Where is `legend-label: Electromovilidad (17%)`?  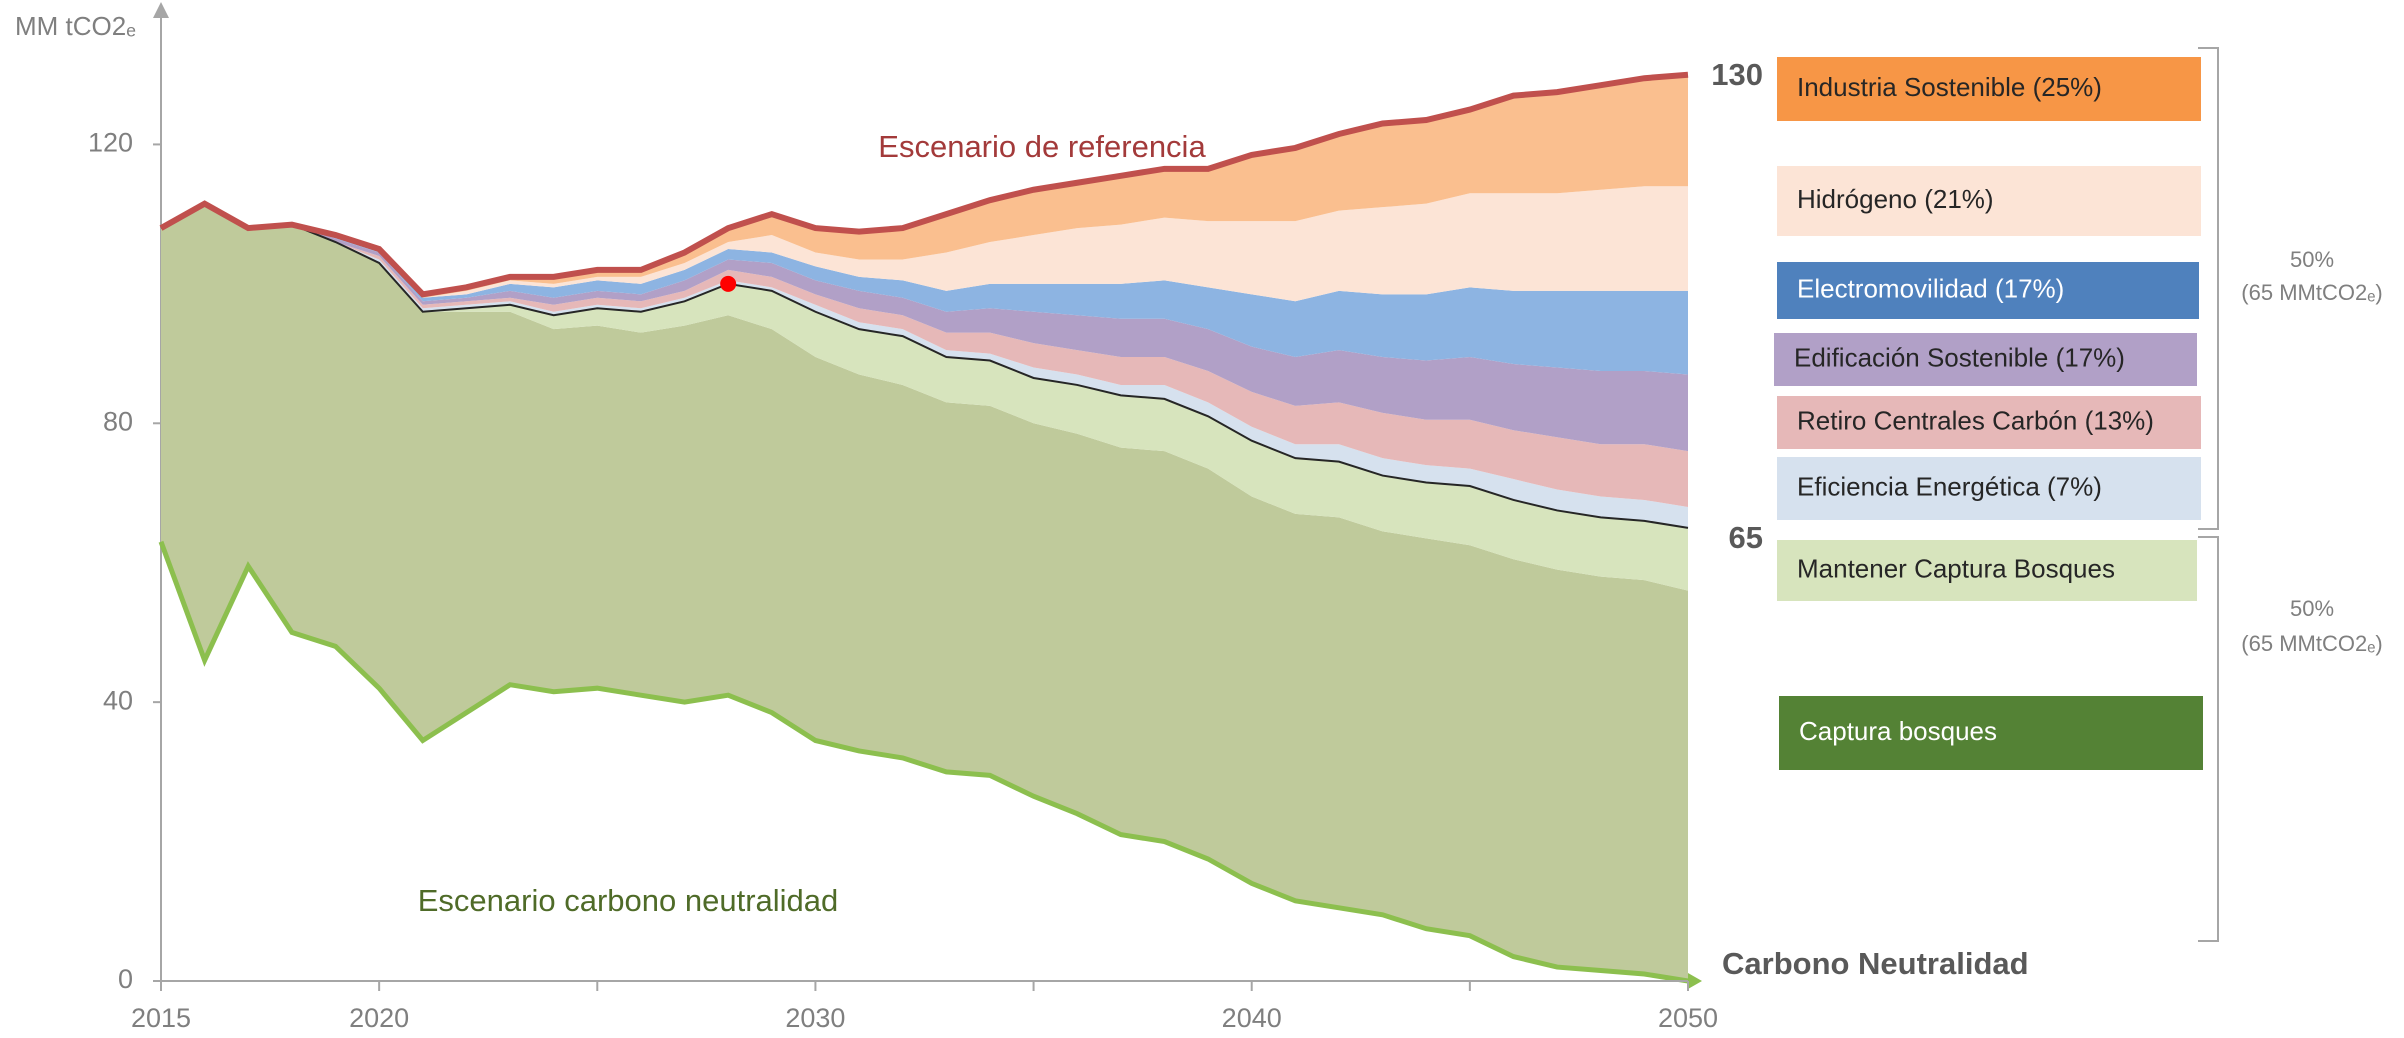 legend-label: Electromovilidad (17%) is located at coordinates (1930, 288).